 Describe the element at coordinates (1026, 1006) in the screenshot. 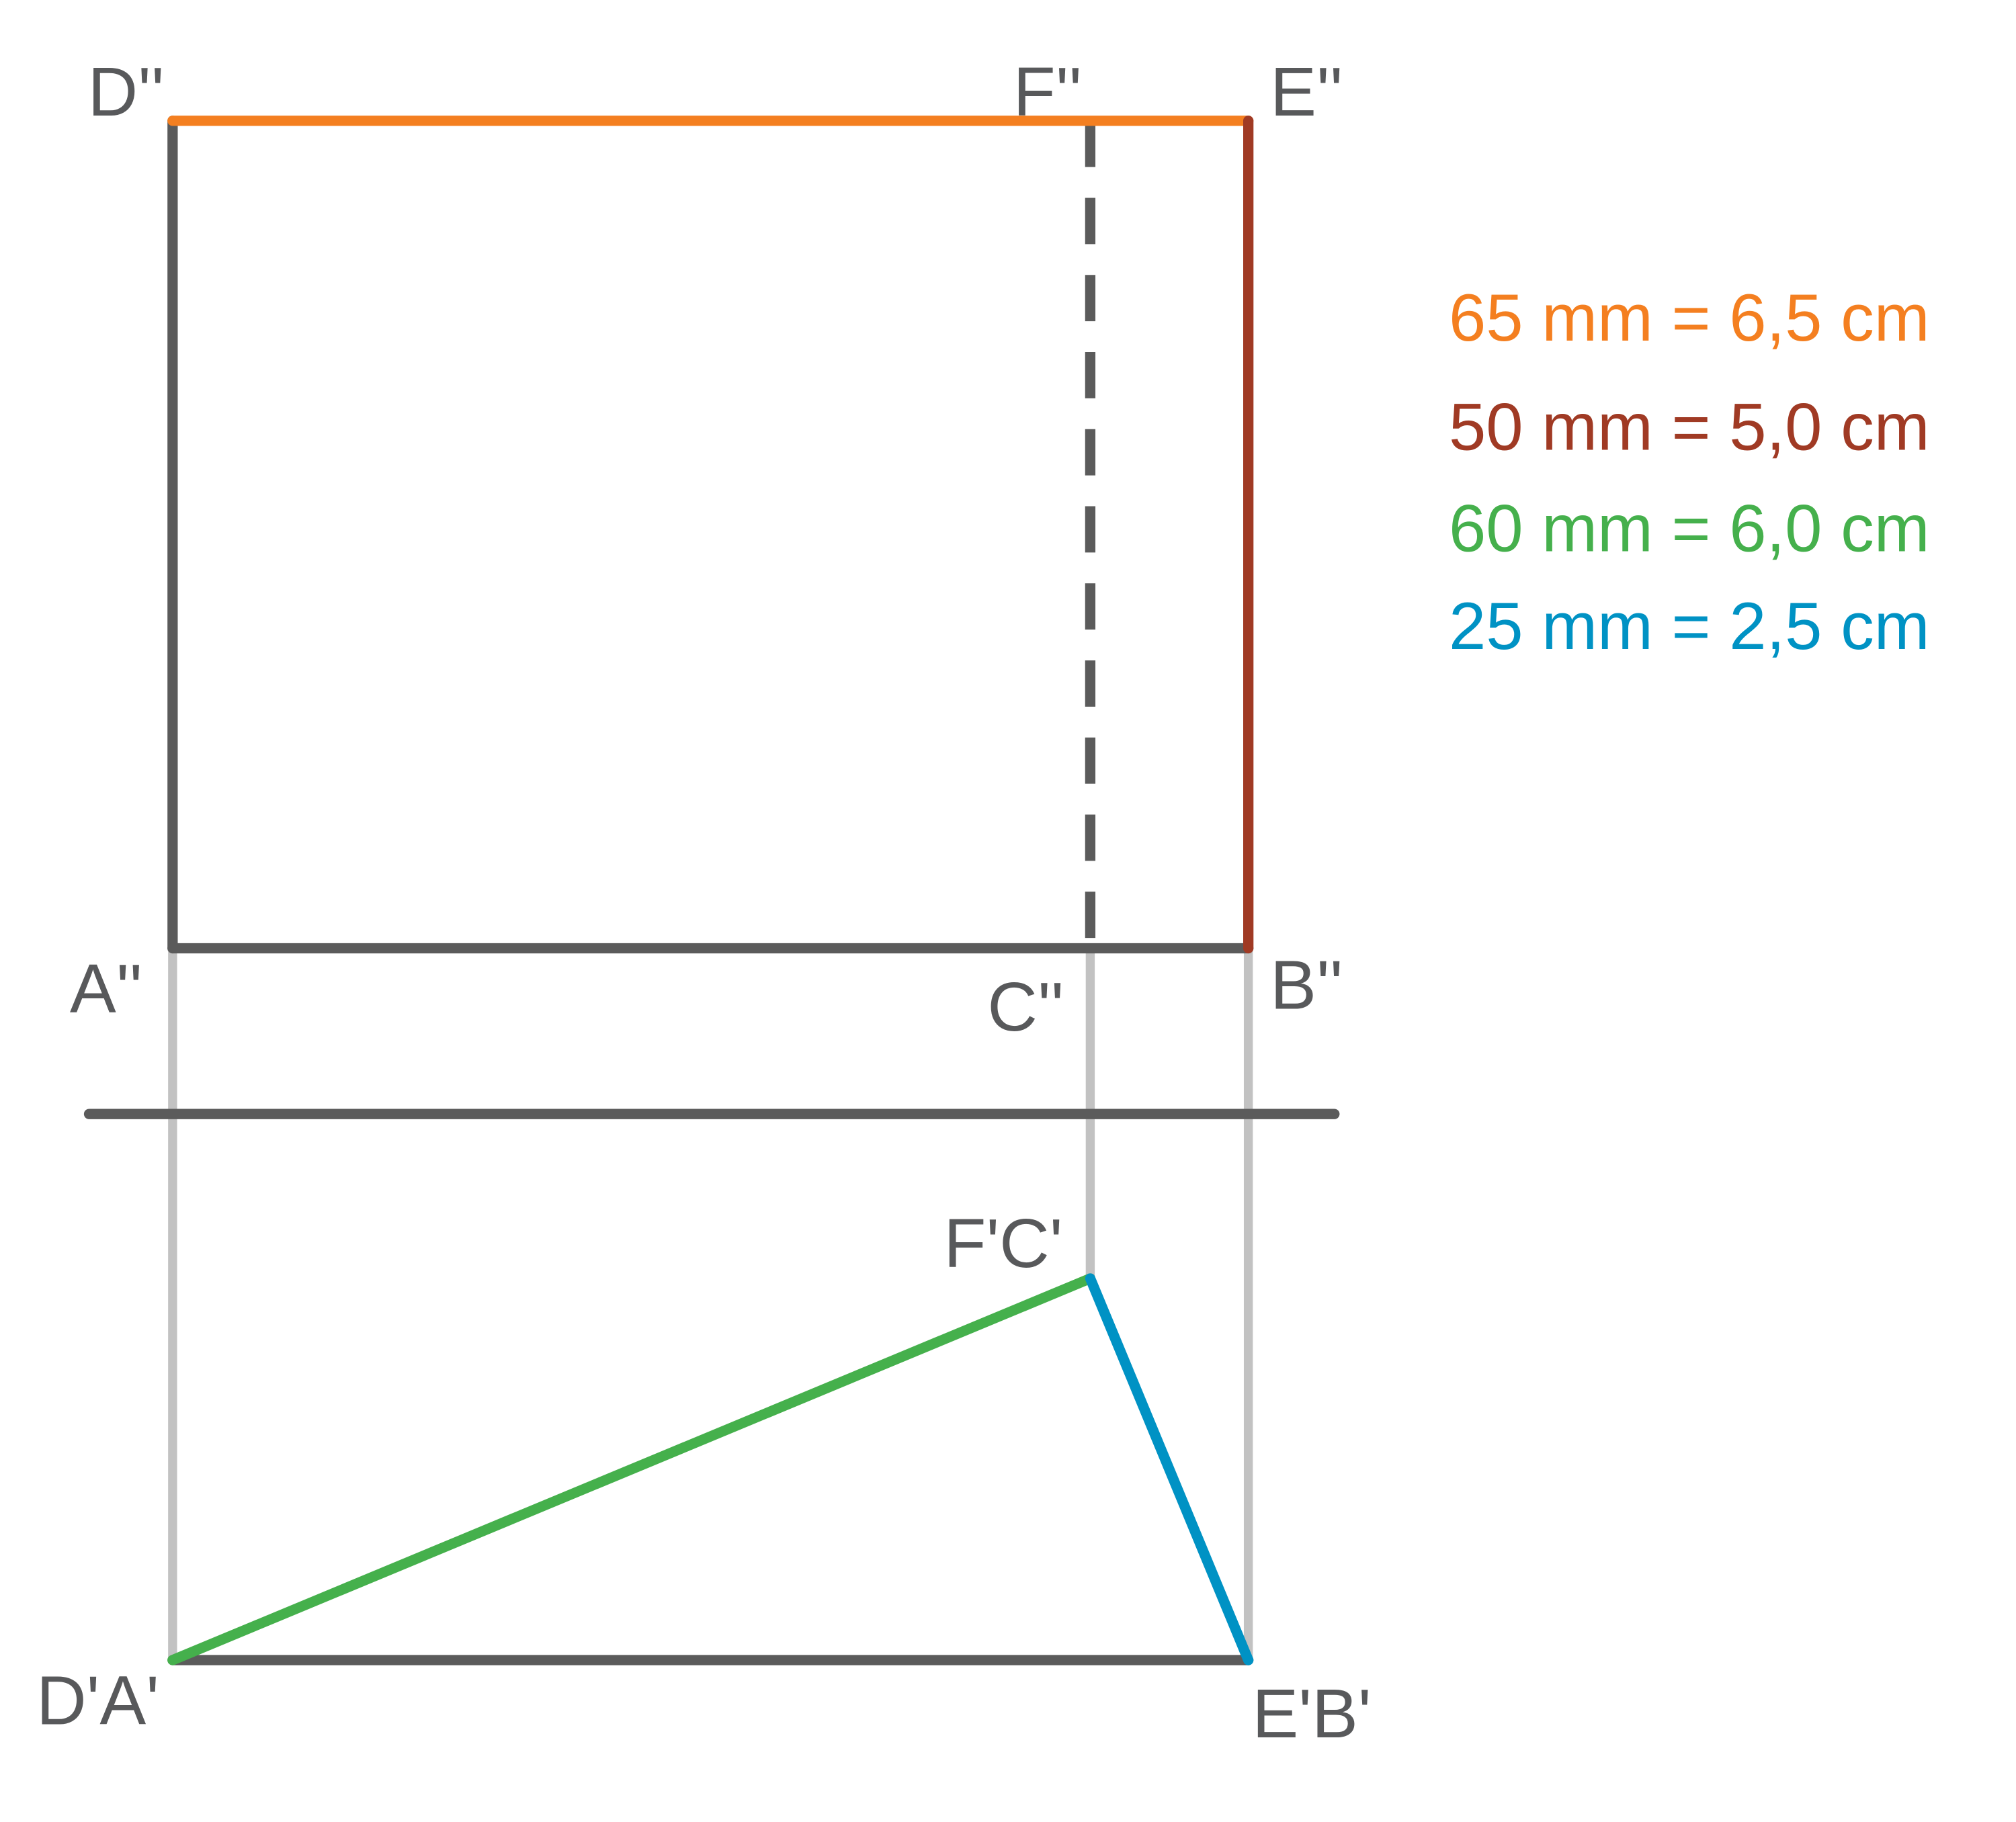

I see `point-label: C''` at that location.